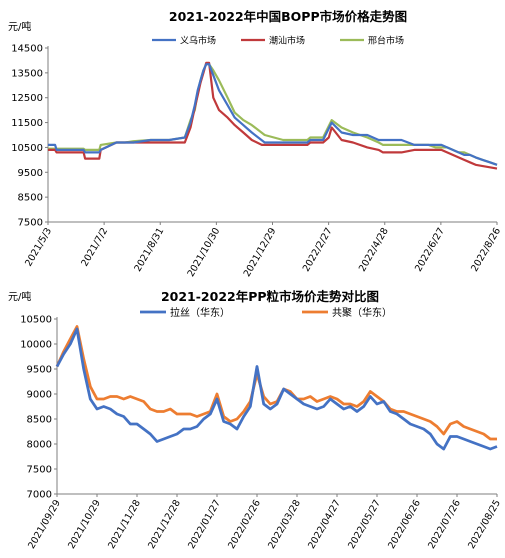 The image size is (505, 558). Describe the element at coordinates (39, 395) in the screenshot. I see `chart2-ytick-label: 9000` at that location.